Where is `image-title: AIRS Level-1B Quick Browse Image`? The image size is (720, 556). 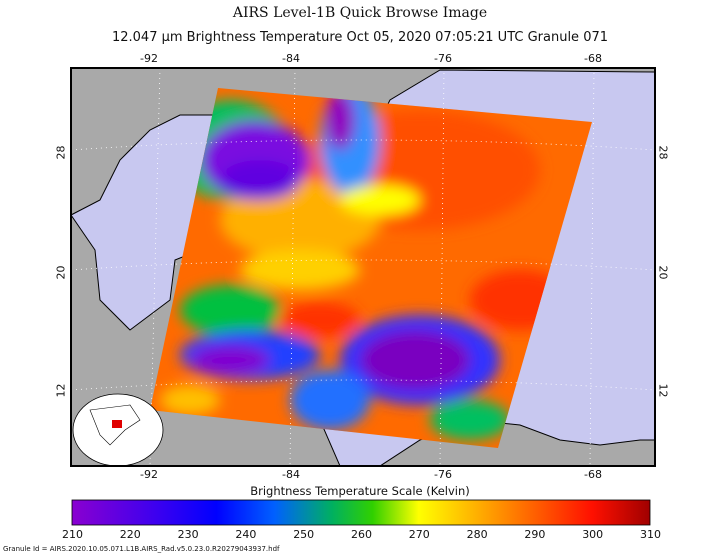 image-title: AIRS Level-1B Quick Browse Image is located at coordinates (360, 13).